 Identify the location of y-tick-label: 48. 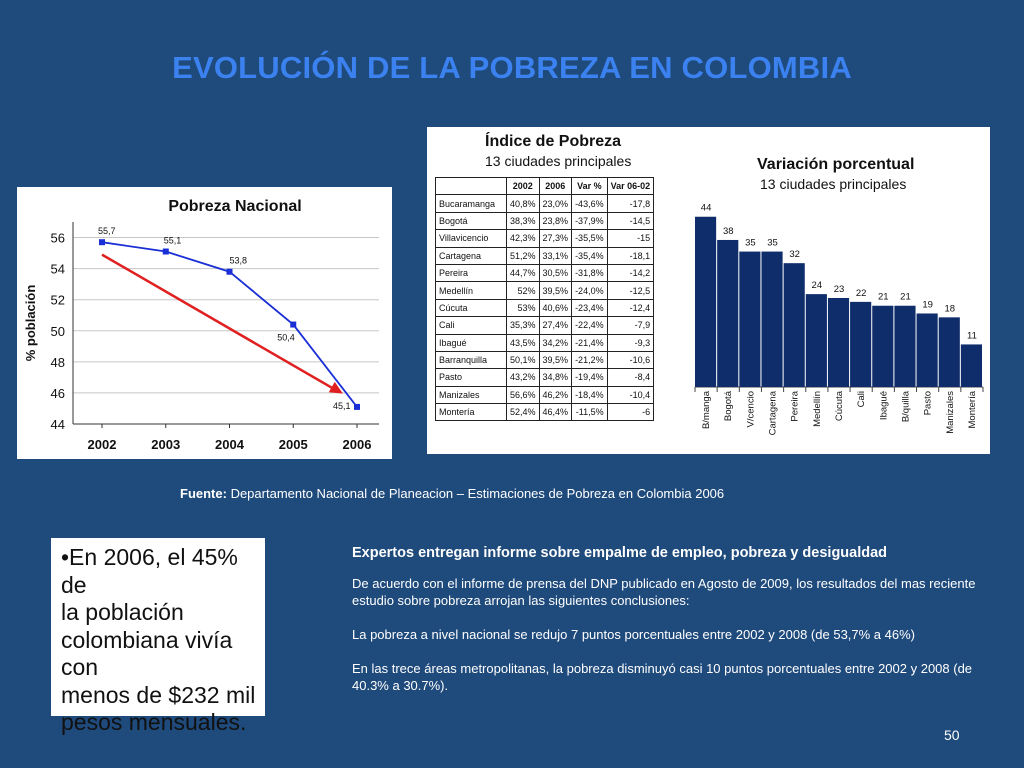
(58, 362).